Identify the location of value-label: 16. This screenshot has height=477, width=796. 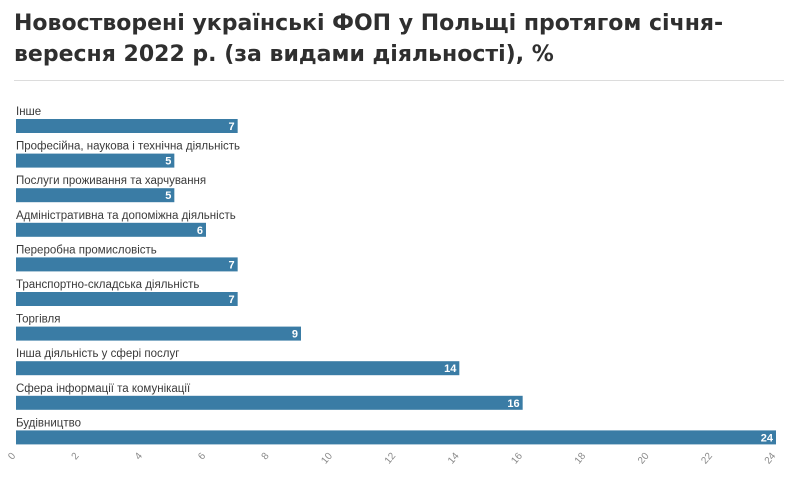
(513, 404).